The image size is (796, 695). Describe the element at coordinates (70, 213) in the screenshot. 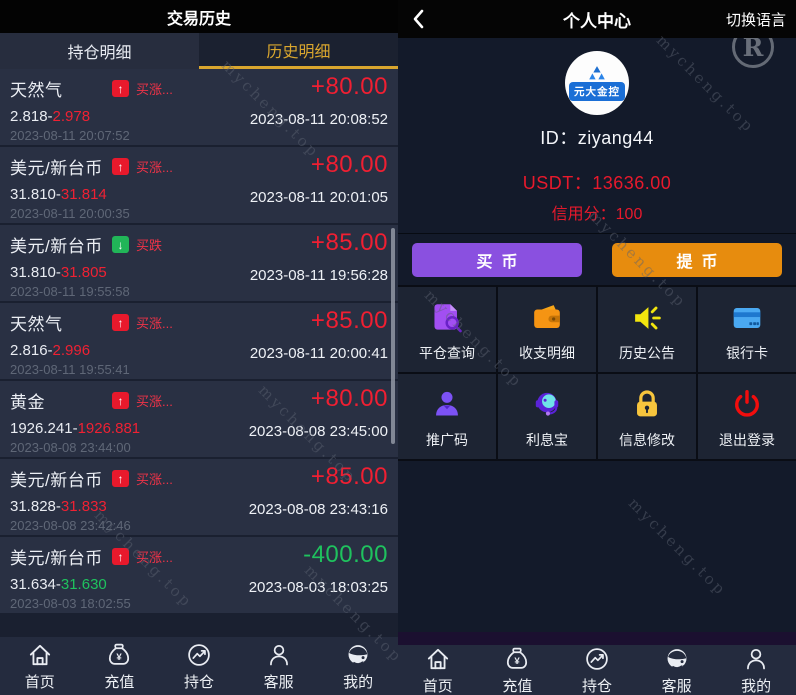

I see `open-time: 2023-08-11 20:00:35` at that location.